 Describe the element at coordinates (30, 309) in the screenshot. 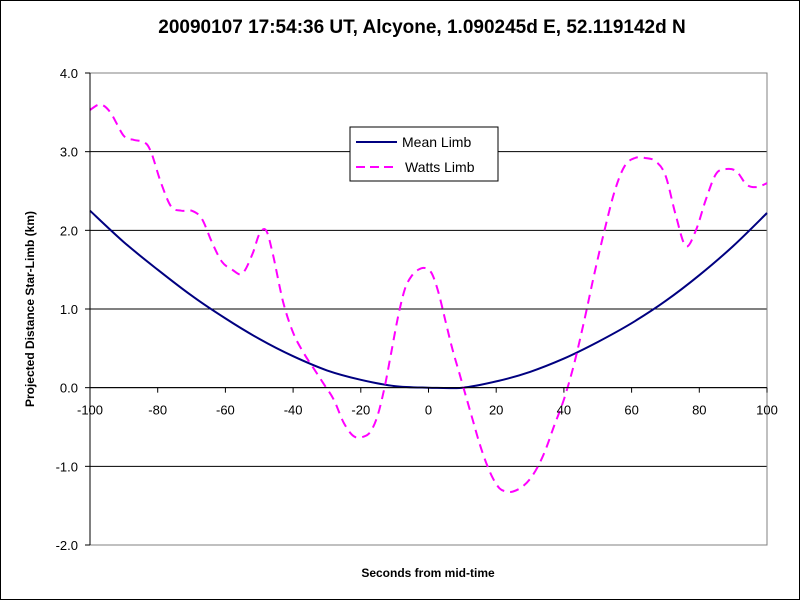

I see `y-axis-label: Projected Distance Star-Limb (km)` at that location.